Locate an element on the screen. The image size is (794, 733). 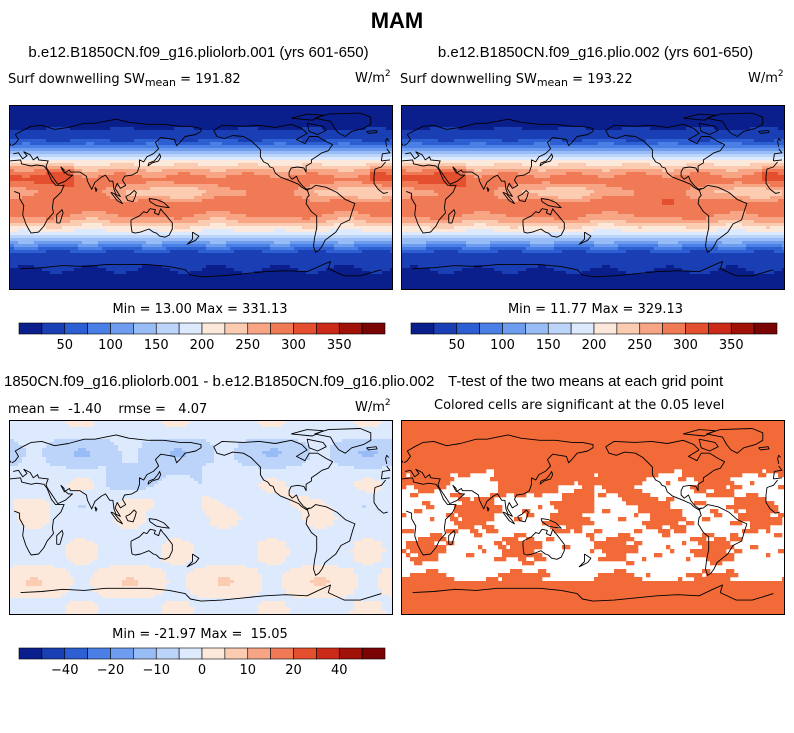
panel2-coastline-namerica is located at coordinates (665, 157).